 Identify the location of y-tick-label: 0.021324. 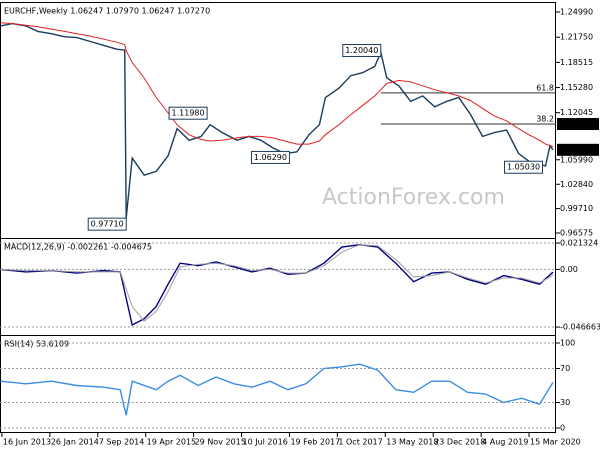
(579, 243).